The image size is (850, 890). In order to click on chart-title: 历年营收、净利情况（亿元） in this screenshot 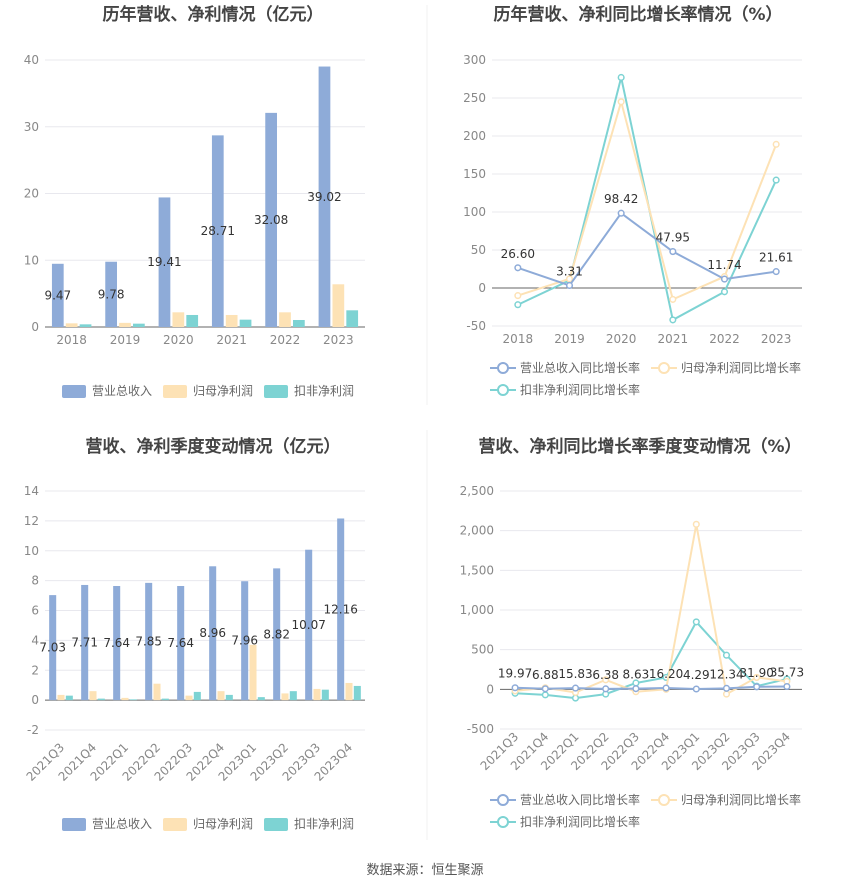, I will do `click(213, 14)`.